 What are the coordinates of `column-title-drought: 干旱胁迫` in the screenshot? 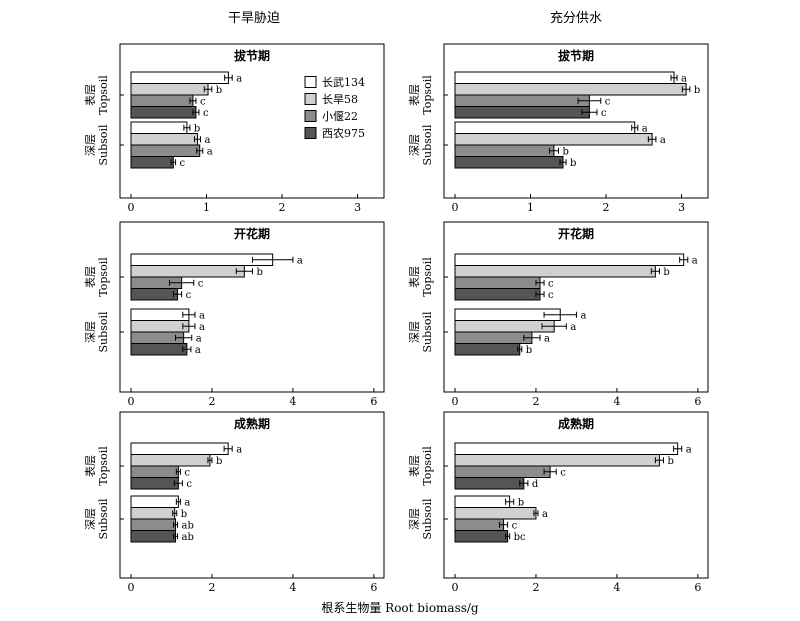 It's located at (254, 18).